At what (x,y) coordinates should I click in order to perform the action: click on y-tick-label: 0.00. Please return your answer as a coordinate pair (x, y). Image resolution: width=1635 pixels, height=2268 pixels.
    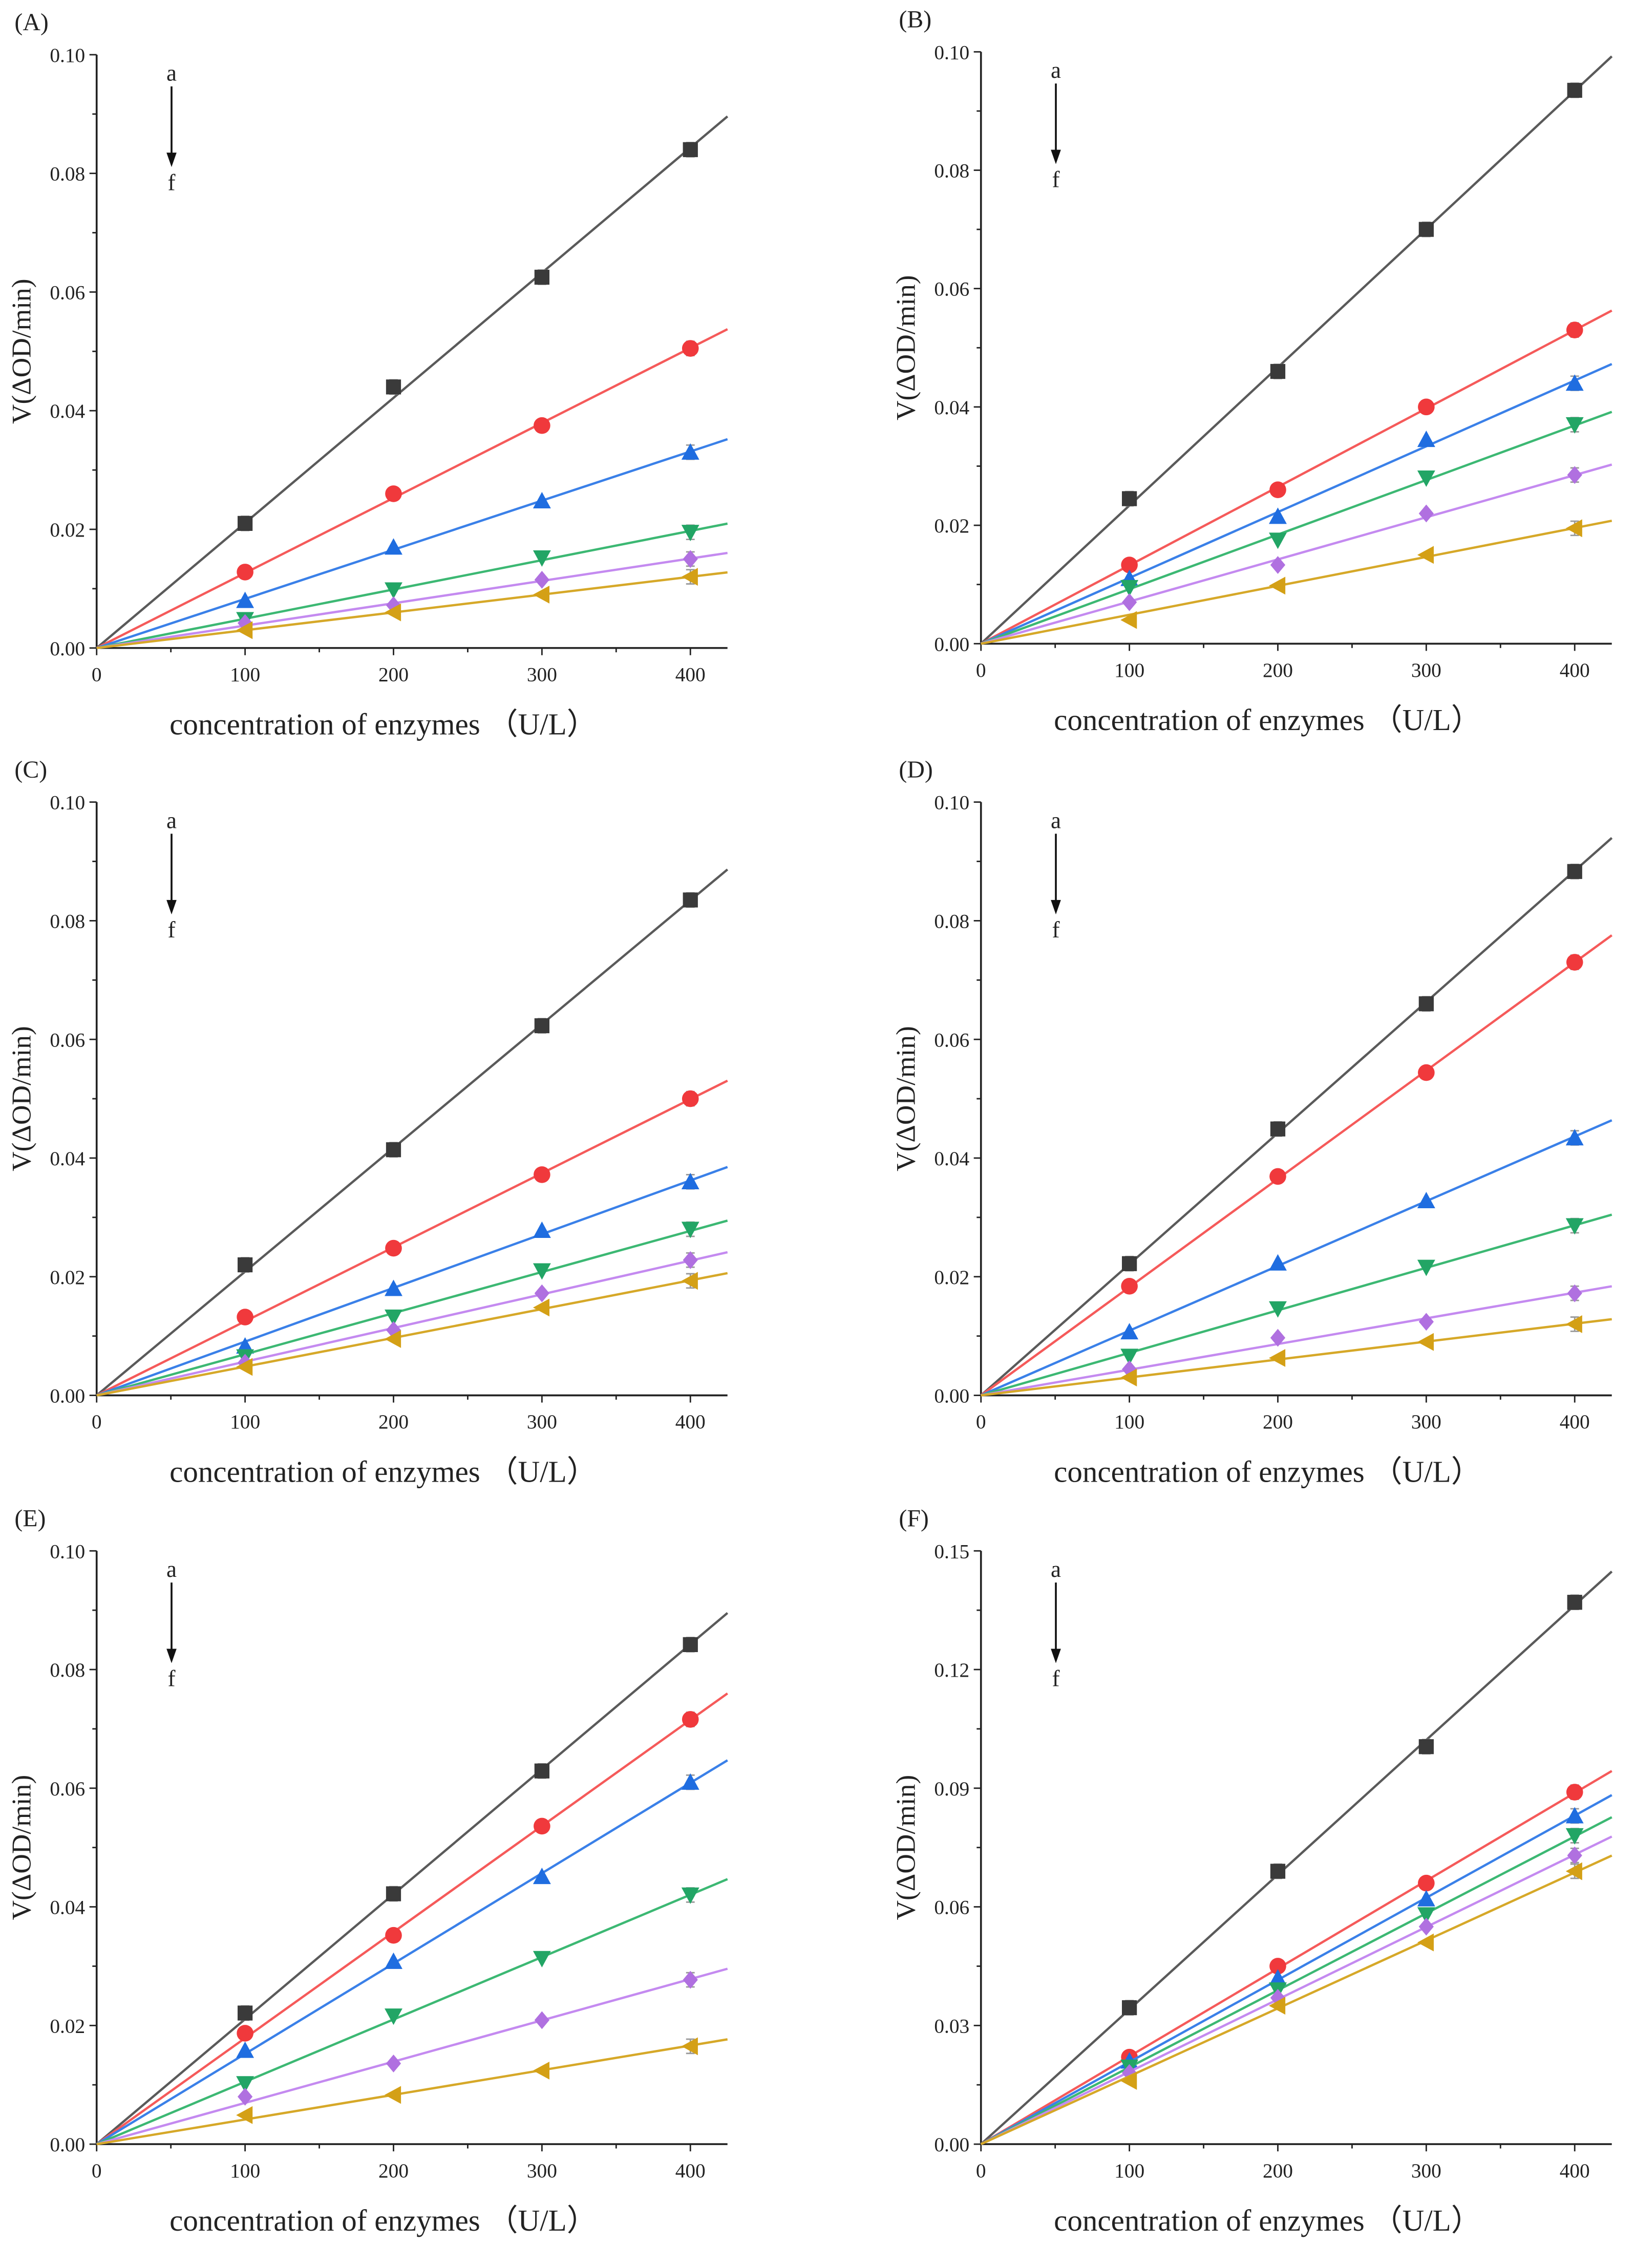
    Looking at the image, I should click on (951, 2144).